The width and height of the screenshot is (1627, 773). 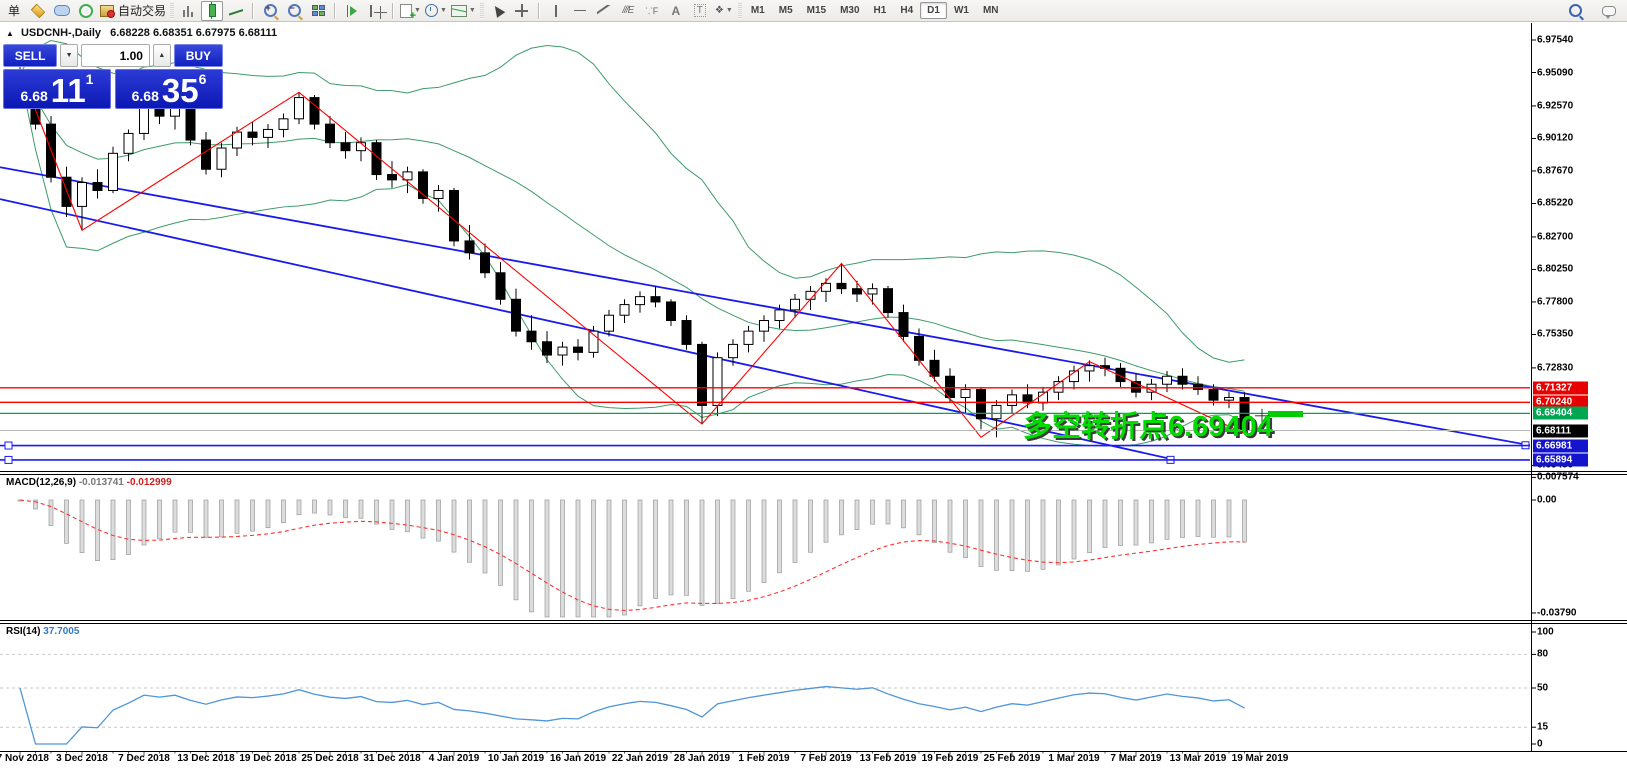 What do you see at coordinates (212, 10) in the screenshot?
I see `candlestick-chart-icon` at bounding box center [212, 10].